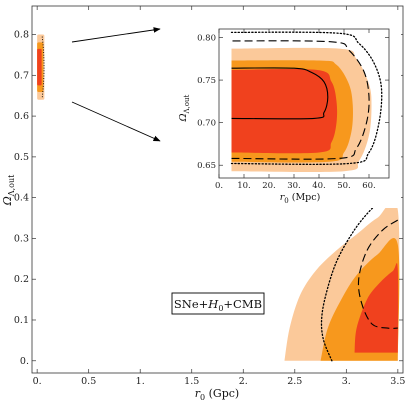  I want to click on inset-region-inner, so click(284, 111).